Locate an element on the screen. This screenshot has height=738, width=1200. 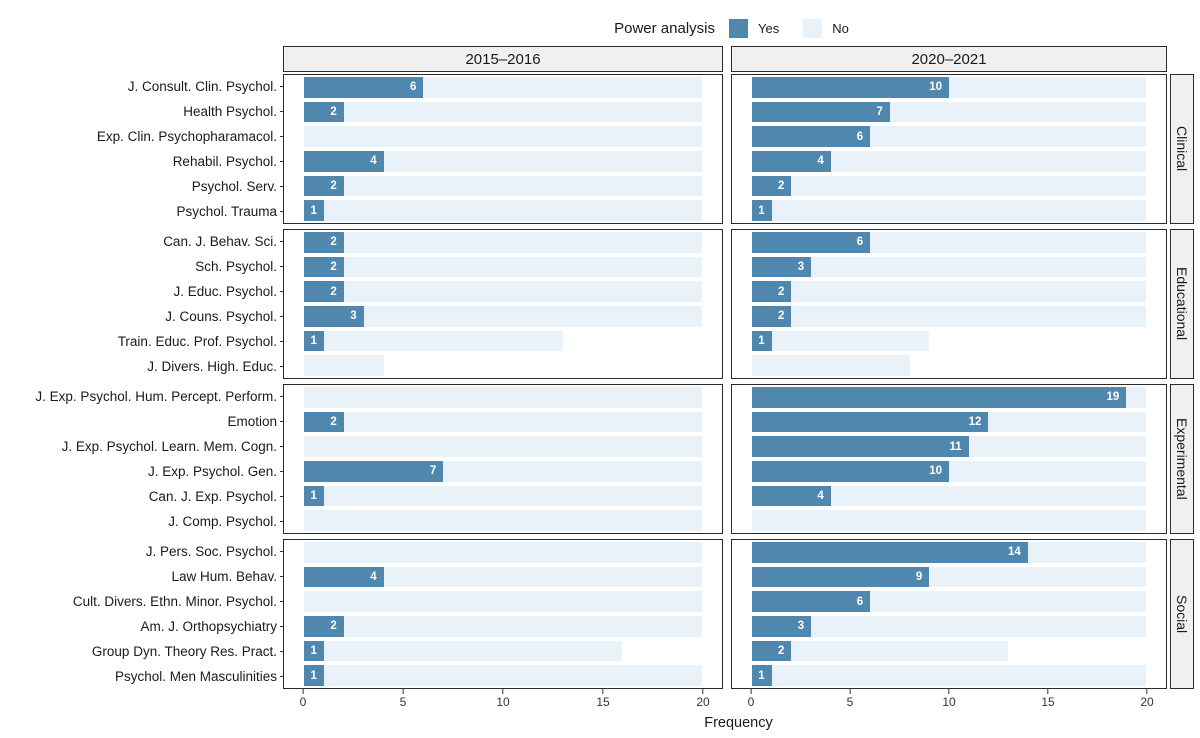
journal-label: J. Exp. Psychol. Hum. Percept. Perform. is located at coordinates (156, 396).